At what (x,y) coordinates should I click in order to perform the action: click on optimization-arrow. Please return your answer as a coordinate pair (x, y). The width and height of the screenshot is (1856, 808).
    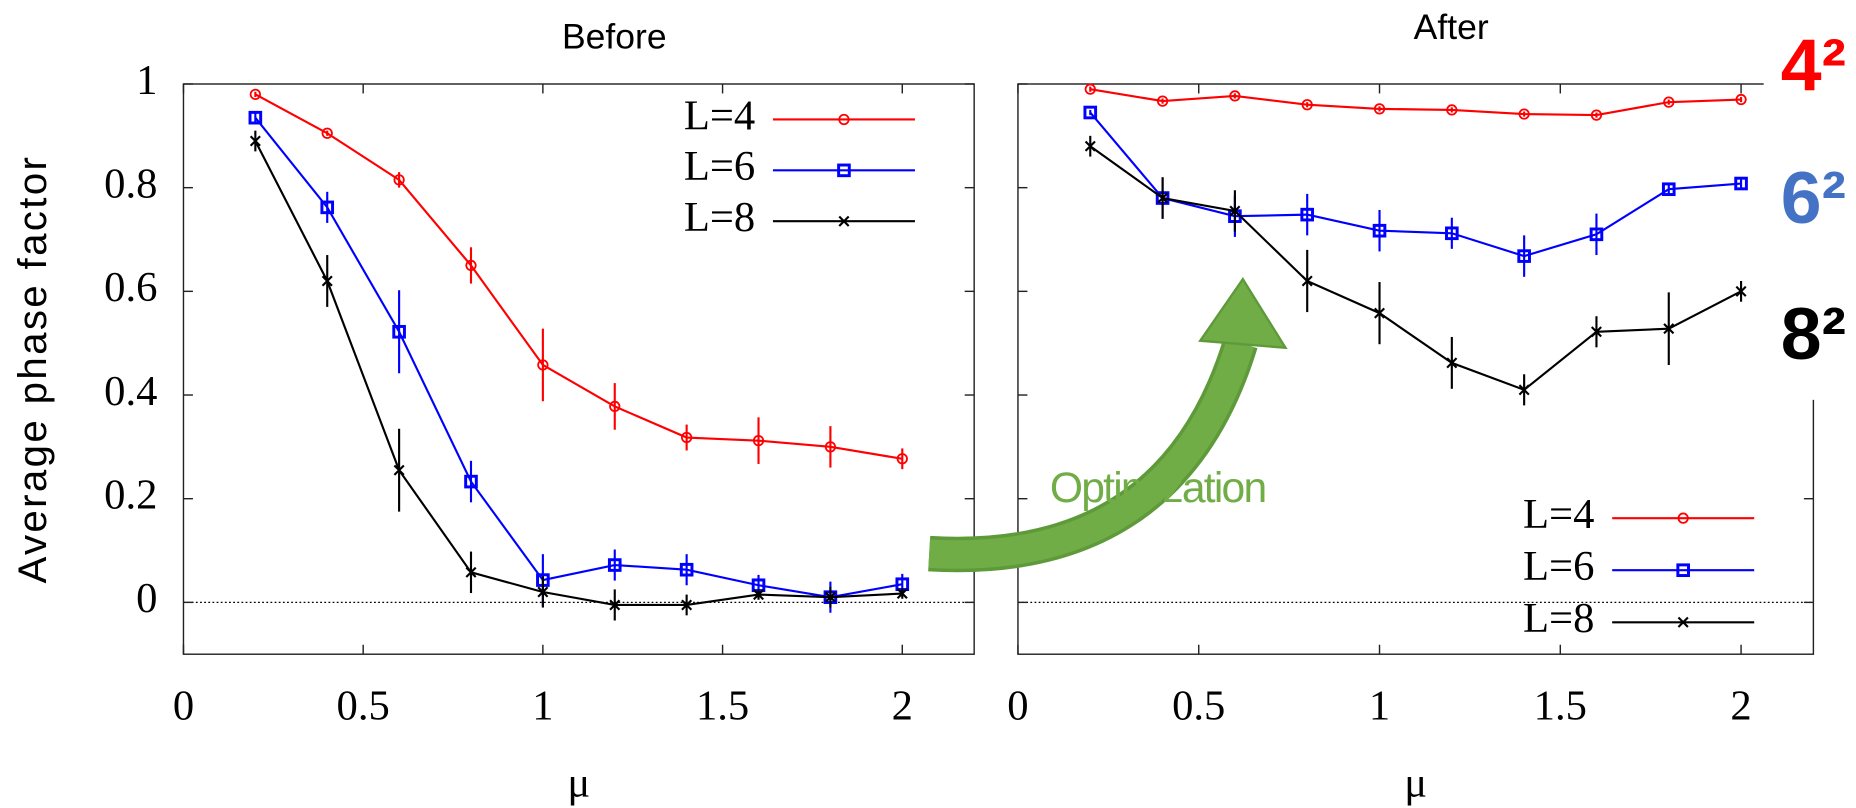
    Looking at the image, I should click on (1108, 425).